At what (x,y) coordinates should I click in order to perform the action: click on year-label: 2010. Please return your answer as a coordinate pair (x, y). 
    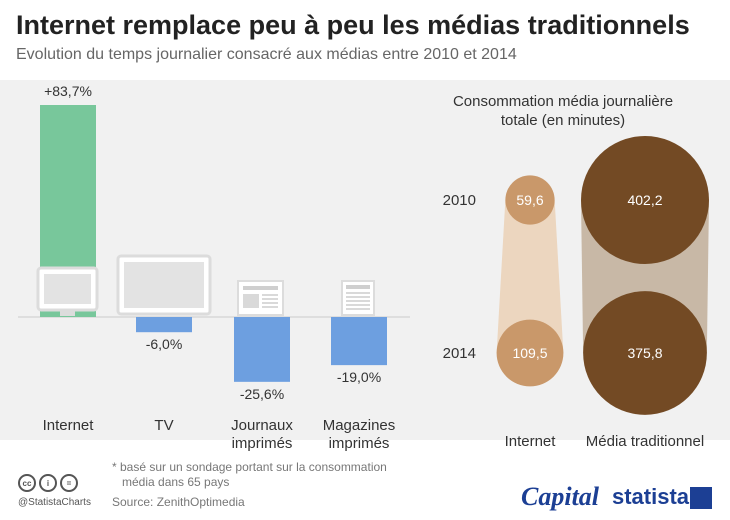
    Looking at the image, I should click on (459, 200).